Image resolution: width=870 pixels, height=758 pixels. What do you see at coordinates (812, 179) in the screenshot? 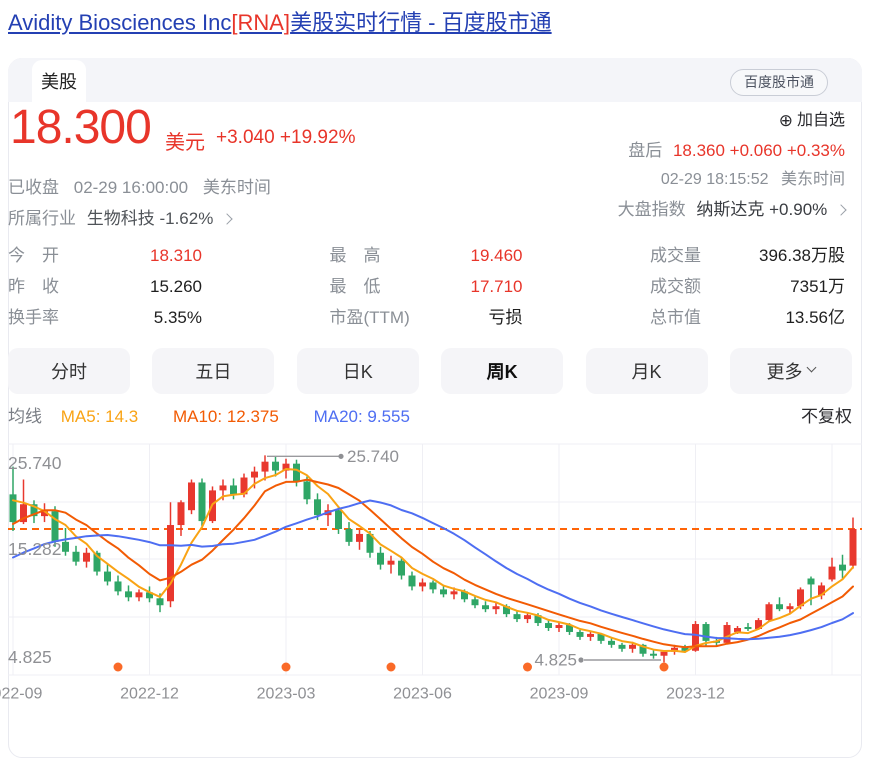
I see `after-hours-tz: 美东时间` at bounding box center [812, 179].